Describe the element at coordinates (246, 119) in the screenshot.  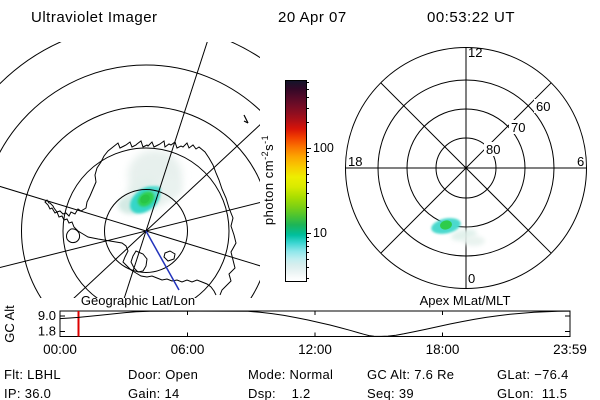
I see `sun-direction-mark` at that location.